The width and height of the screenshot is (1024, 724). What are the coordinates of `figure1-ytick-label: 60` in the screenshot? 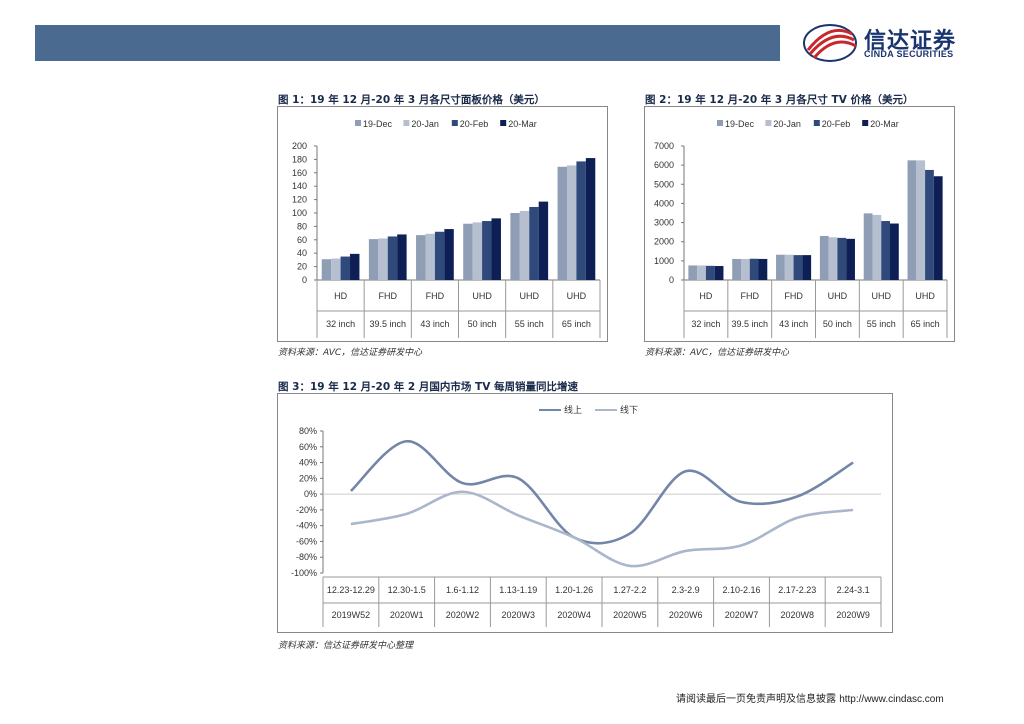 It's located at (302, 240).